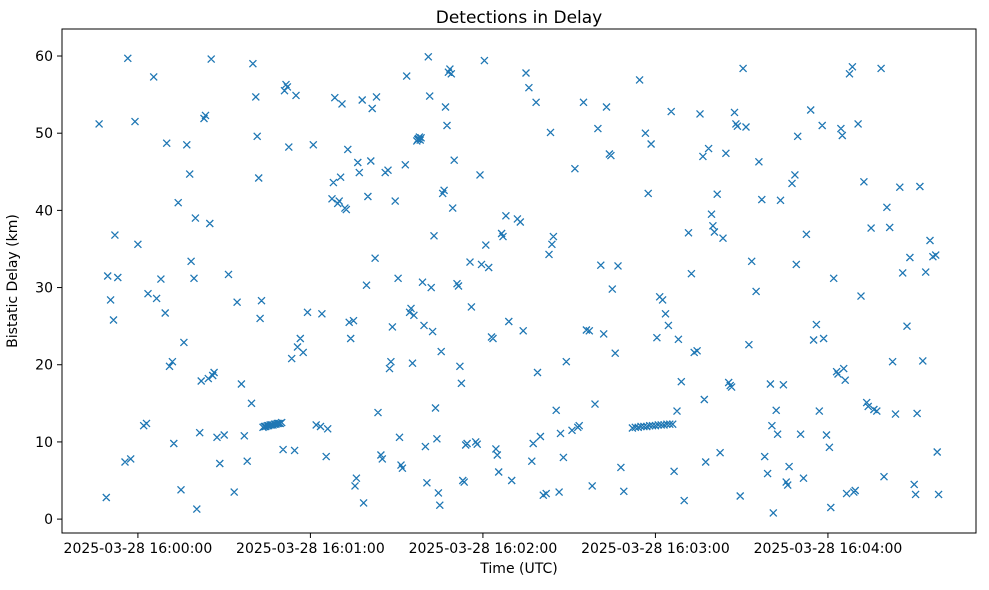 This screenshot has height=590, width=989. I want to click on y-tick-label: 10, so click(44, 443).